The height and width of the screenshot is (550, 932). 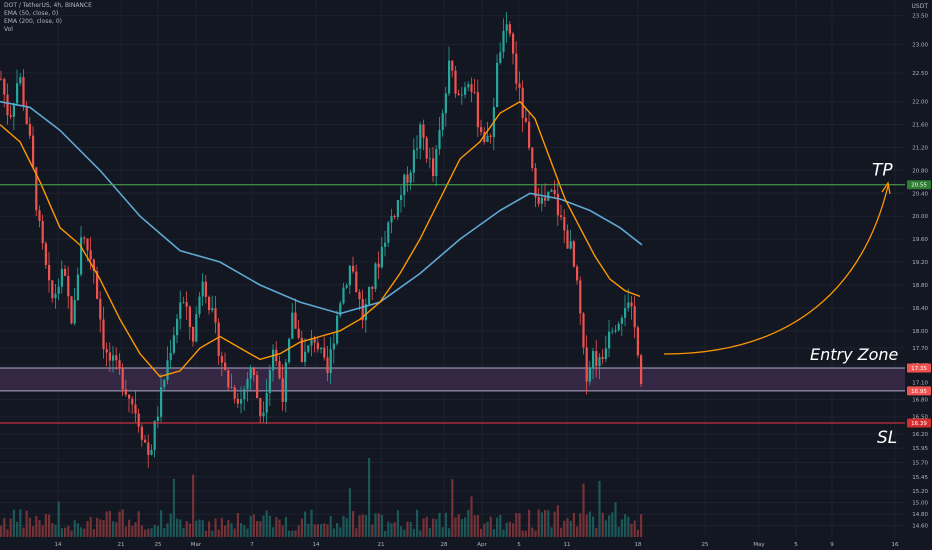 I want to click on time-axis: 14 21 25 Mar 7 14 21 28 Apr 5 11 18 25 May 5 9 16, so click(x=466, y=543).